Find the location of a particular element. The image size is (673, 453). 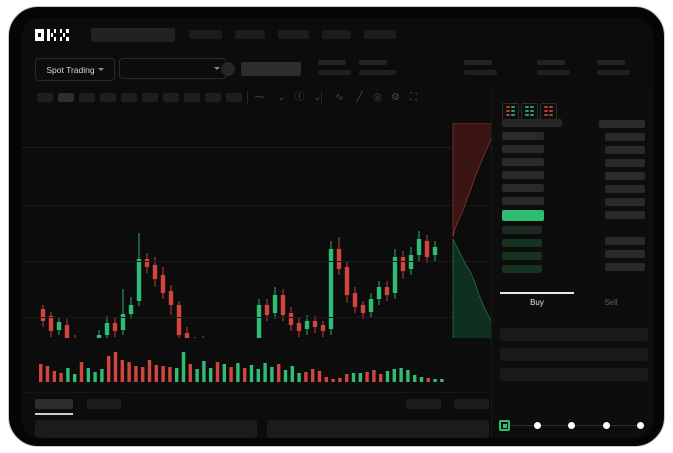

chart-type-icon: ⌄ is located at coordinates (281, 97).